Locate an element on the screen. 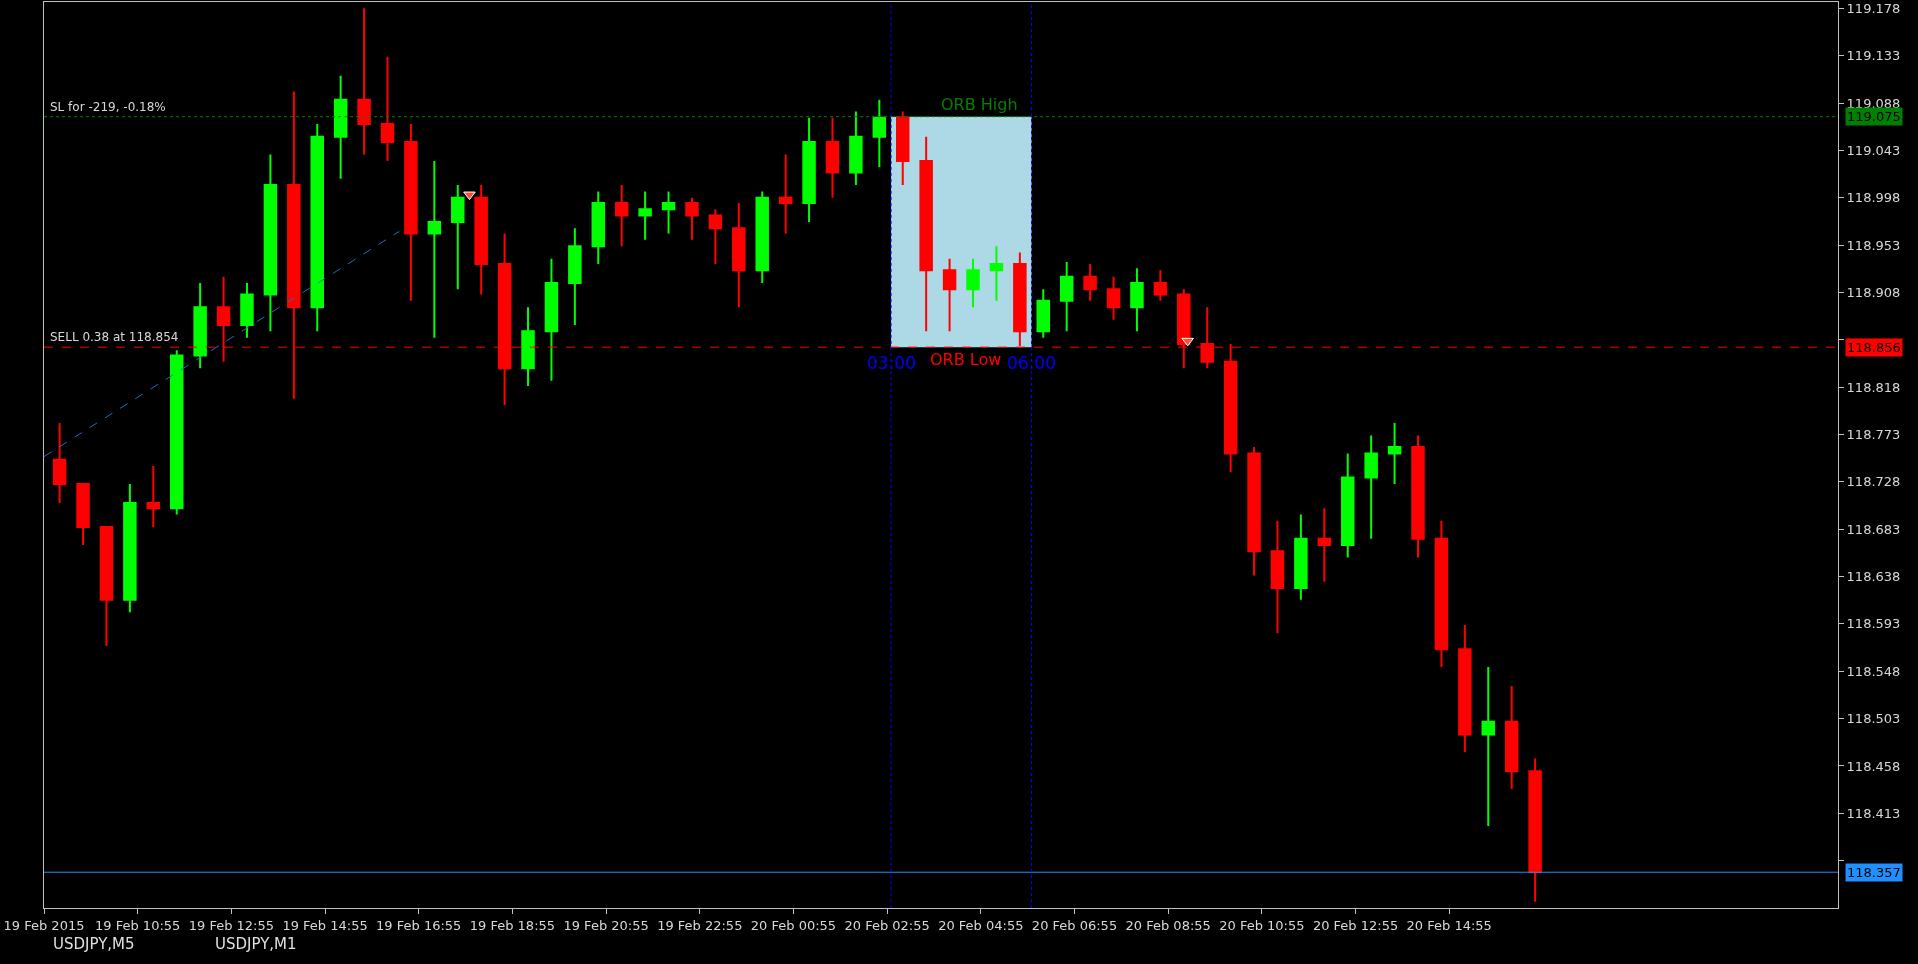 This screenshot has height=964, width=1918. ref-line-label: 118.357 is located at coordinates (1874, 872).